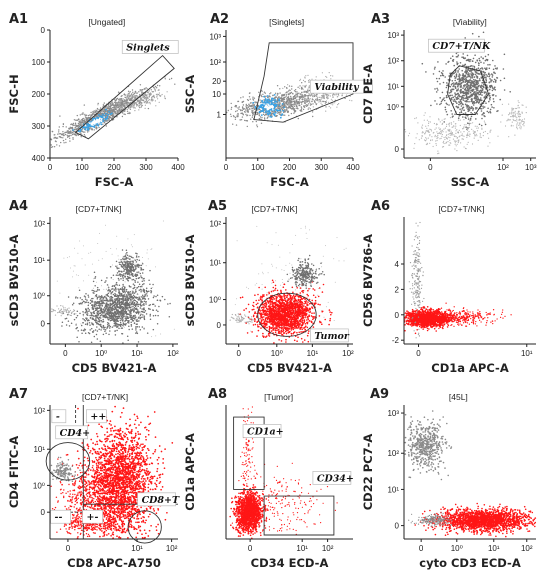 This screenshot has height=574, width=553. Describe the element at coordinates (258, 167) in the screenshot. I see `x-tick-label: 100` at that location.